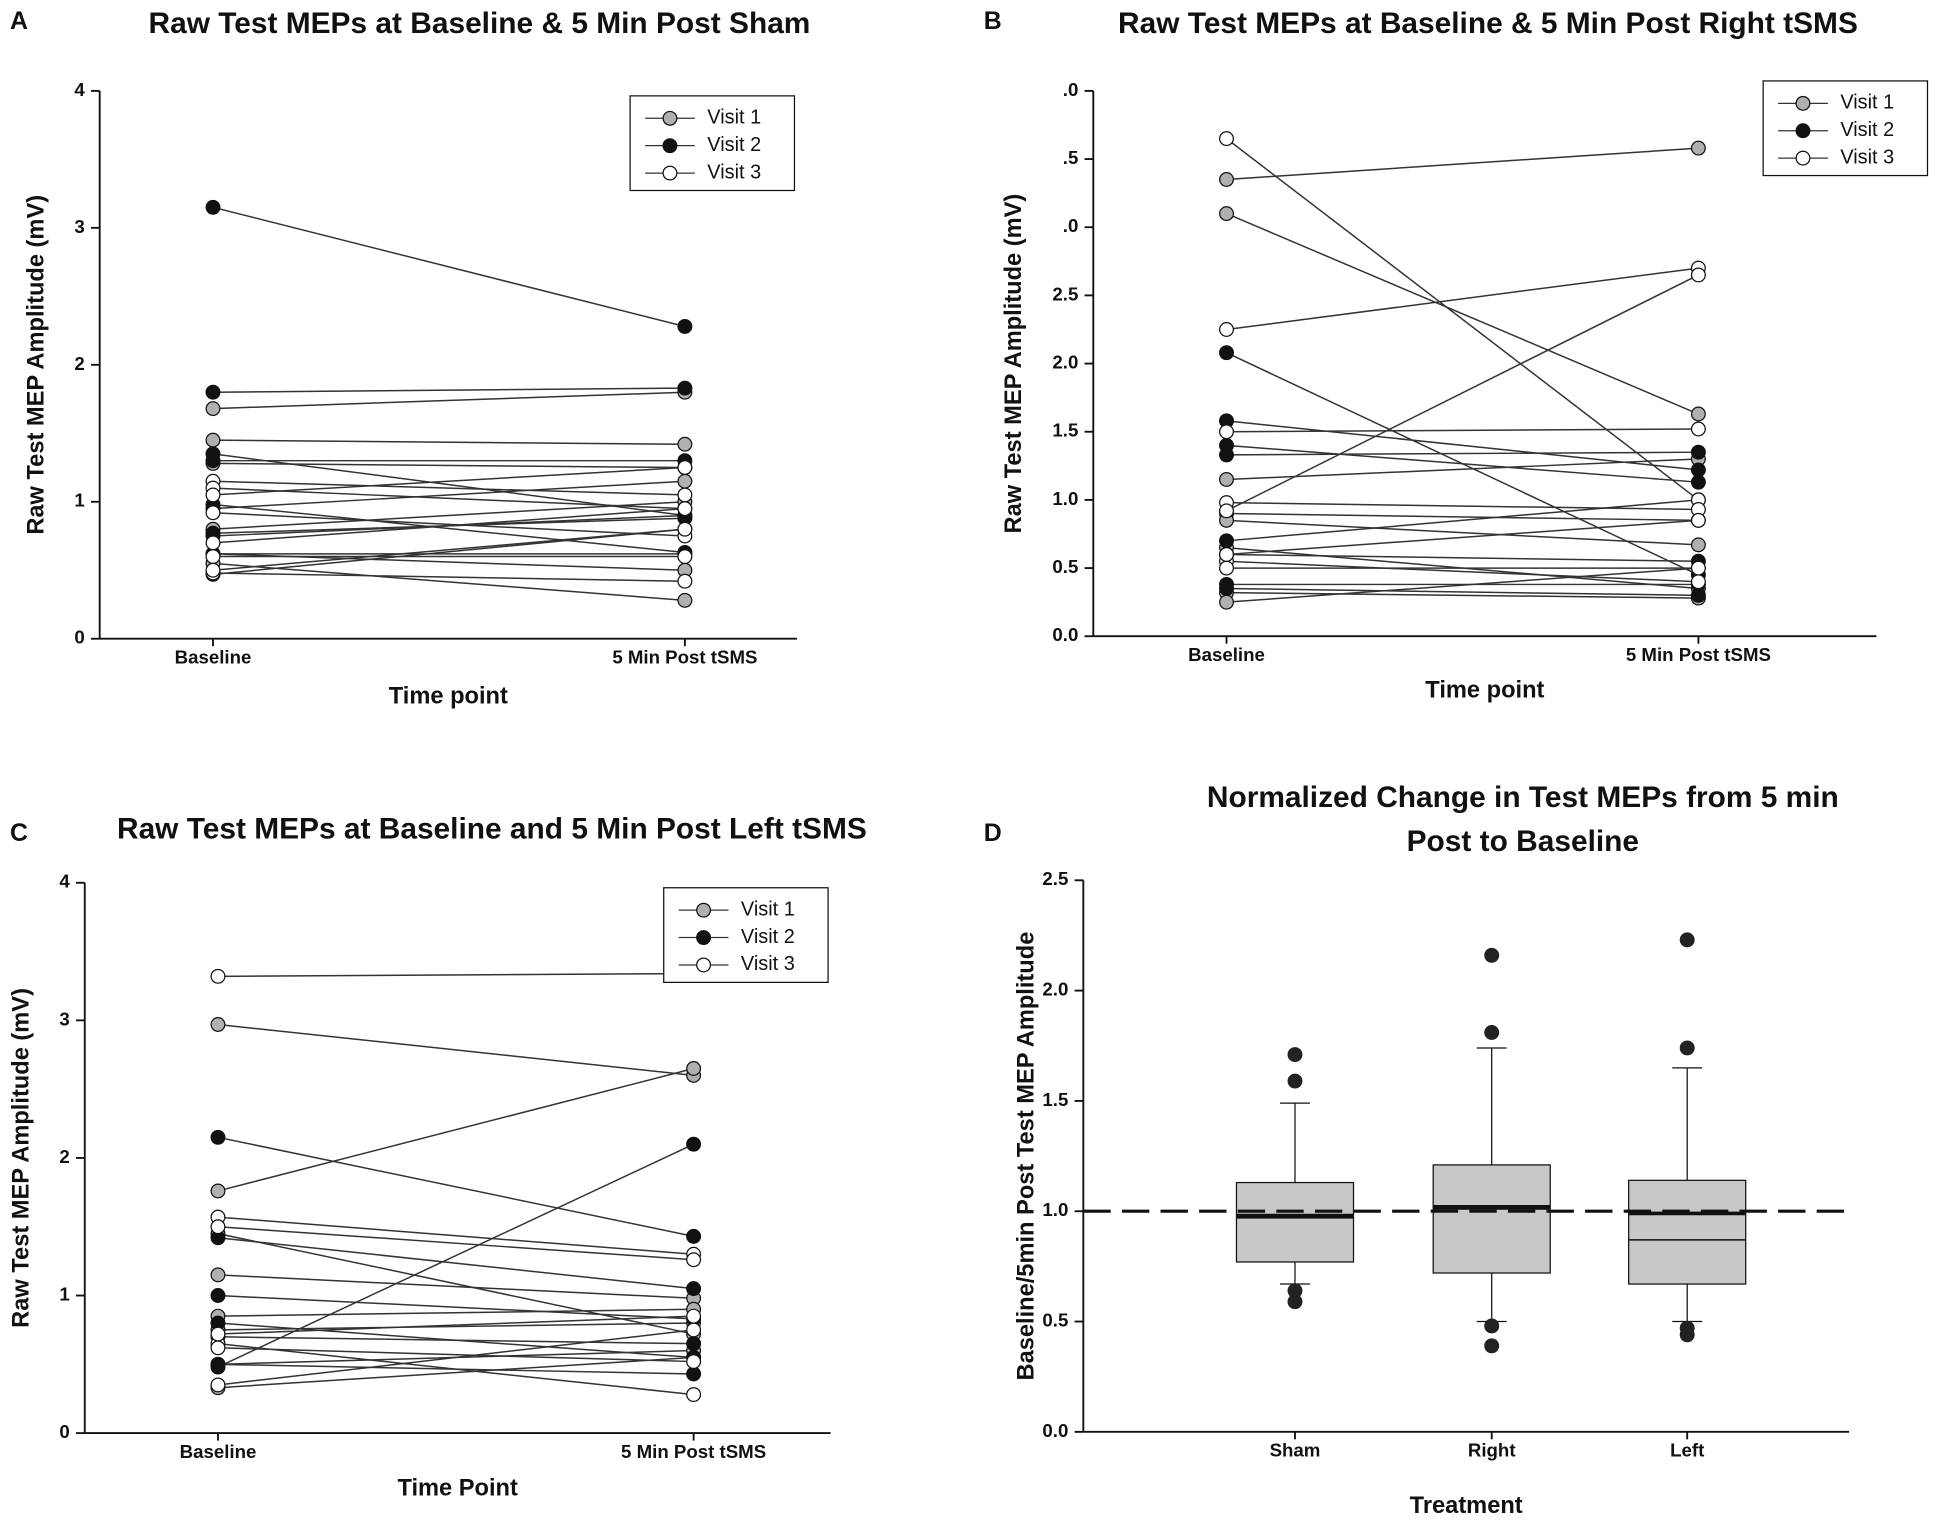 This screenshot has width=1950, height=1524. Describe the element at coordinates (79, 226) in the screenshot. I see `y-tick-label: 3` at that location.